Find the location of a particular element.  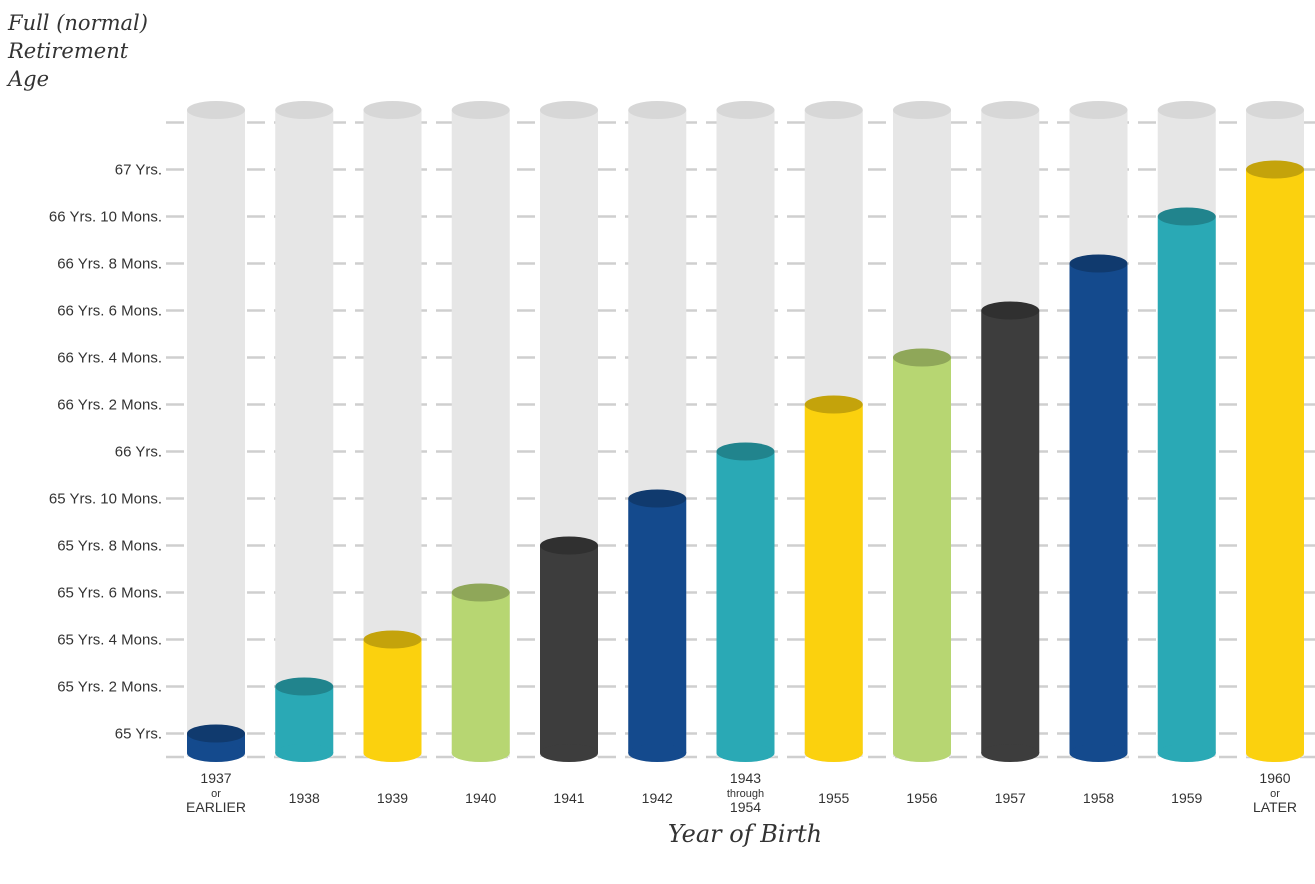

y-tick-label: 66 Yrs. 10 Mons. is located at coordinates (105, 217).